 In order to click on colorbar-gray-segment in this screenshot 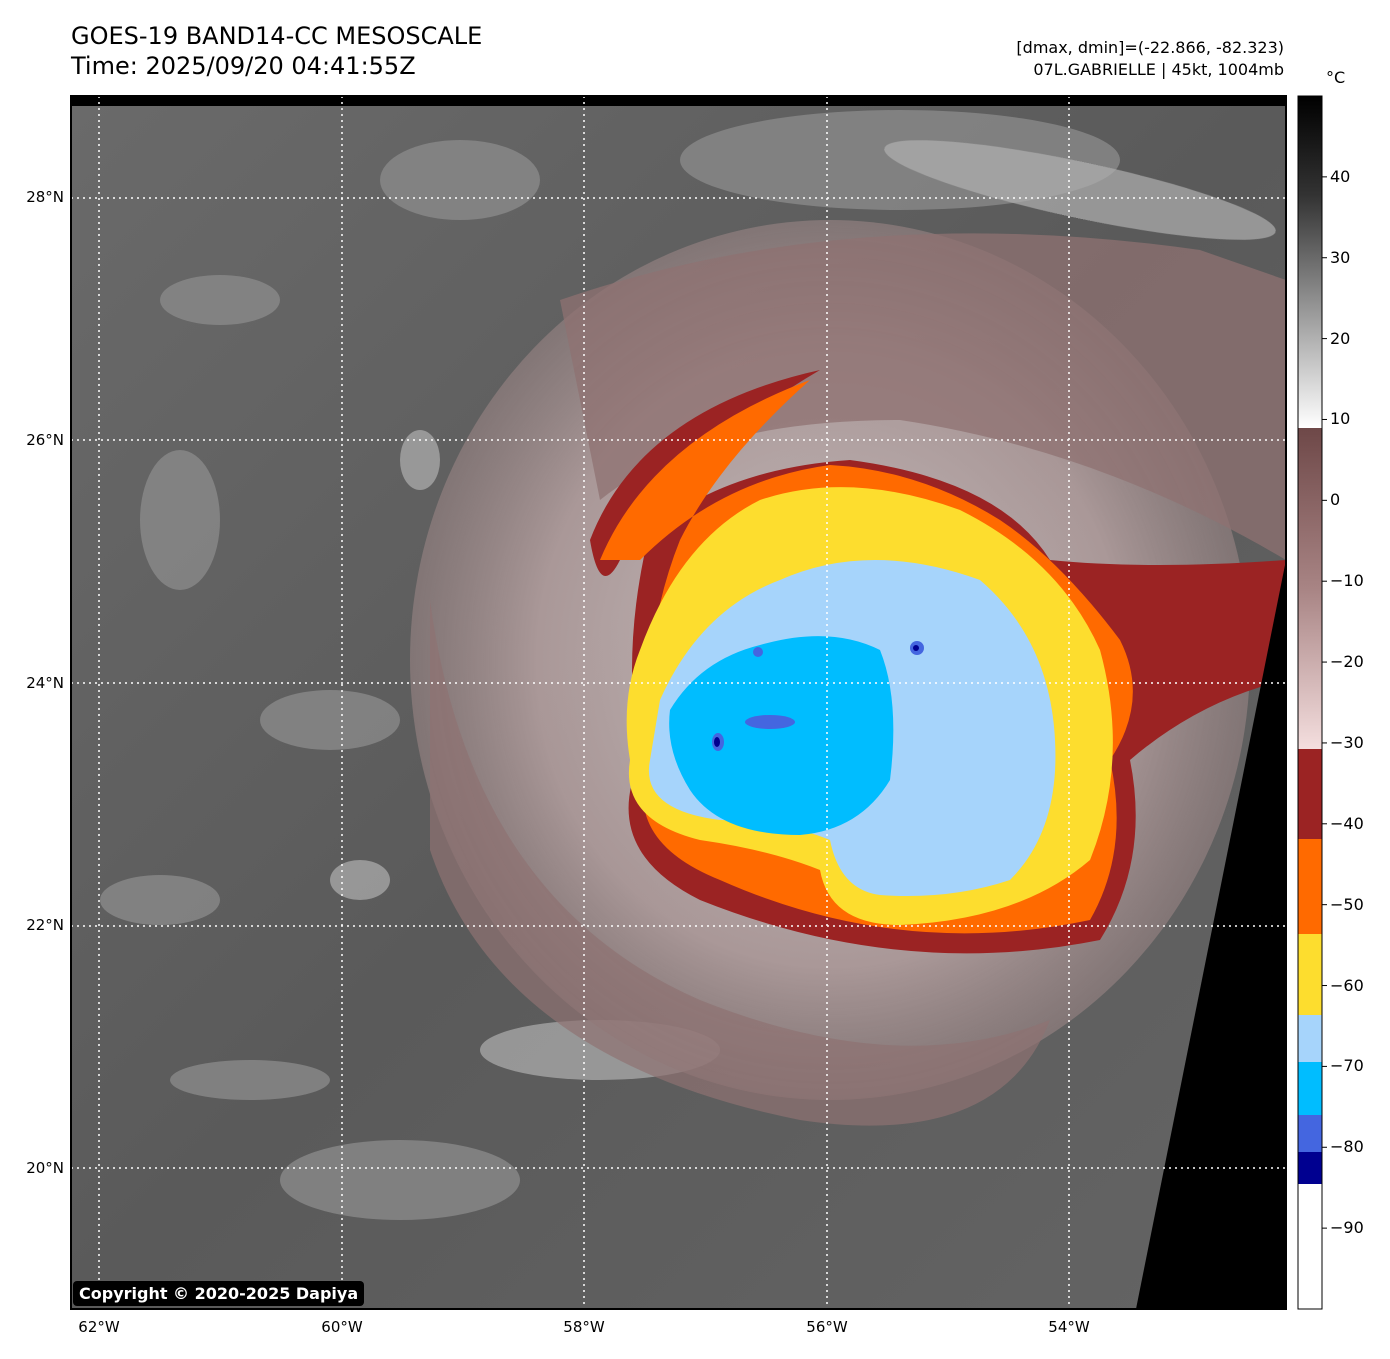, I will do `click(1310, 262)`.